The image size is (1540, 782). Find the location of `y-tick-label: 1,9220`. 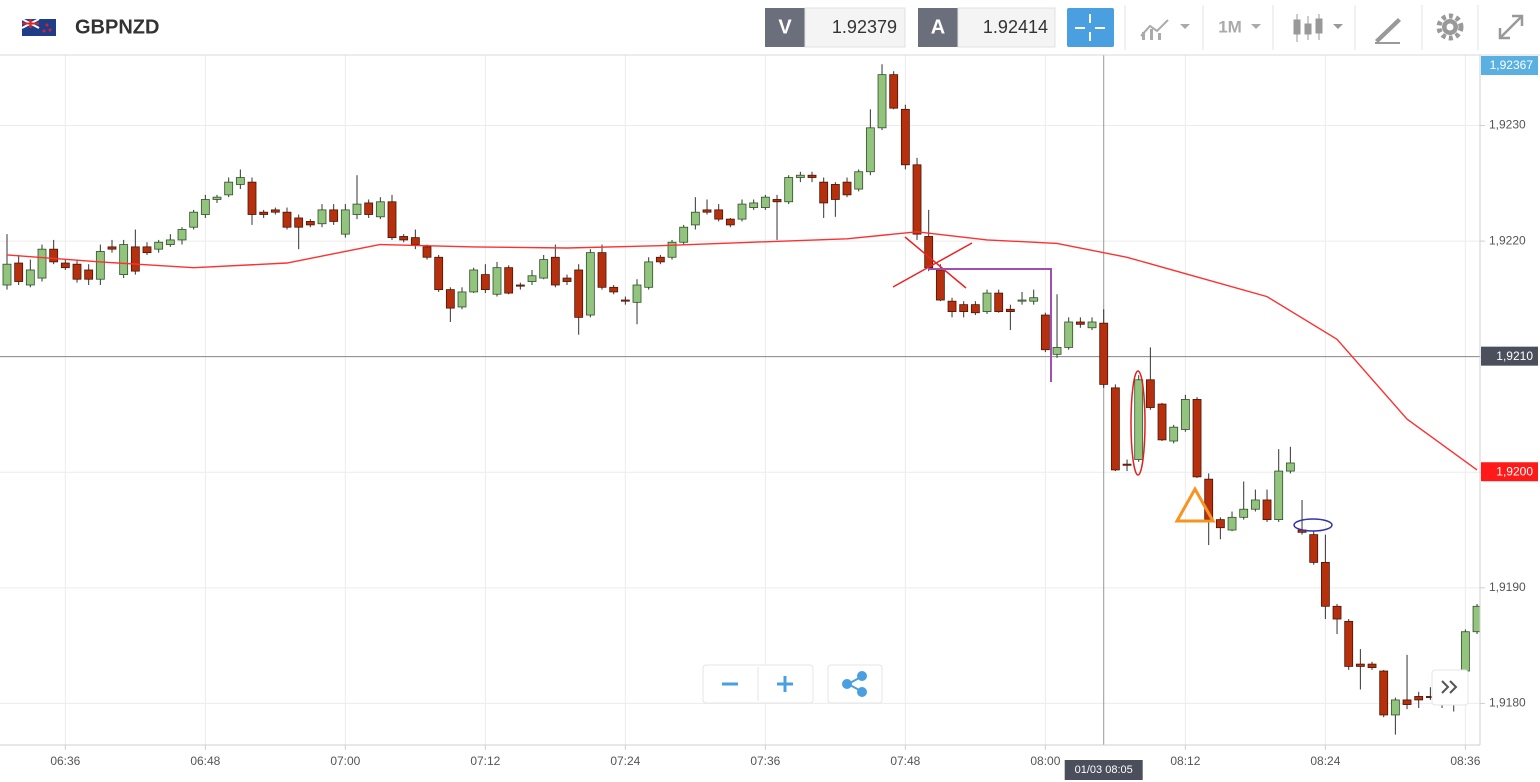

y-tick-label: 1,9220 is located at coordinates (1507, 240).